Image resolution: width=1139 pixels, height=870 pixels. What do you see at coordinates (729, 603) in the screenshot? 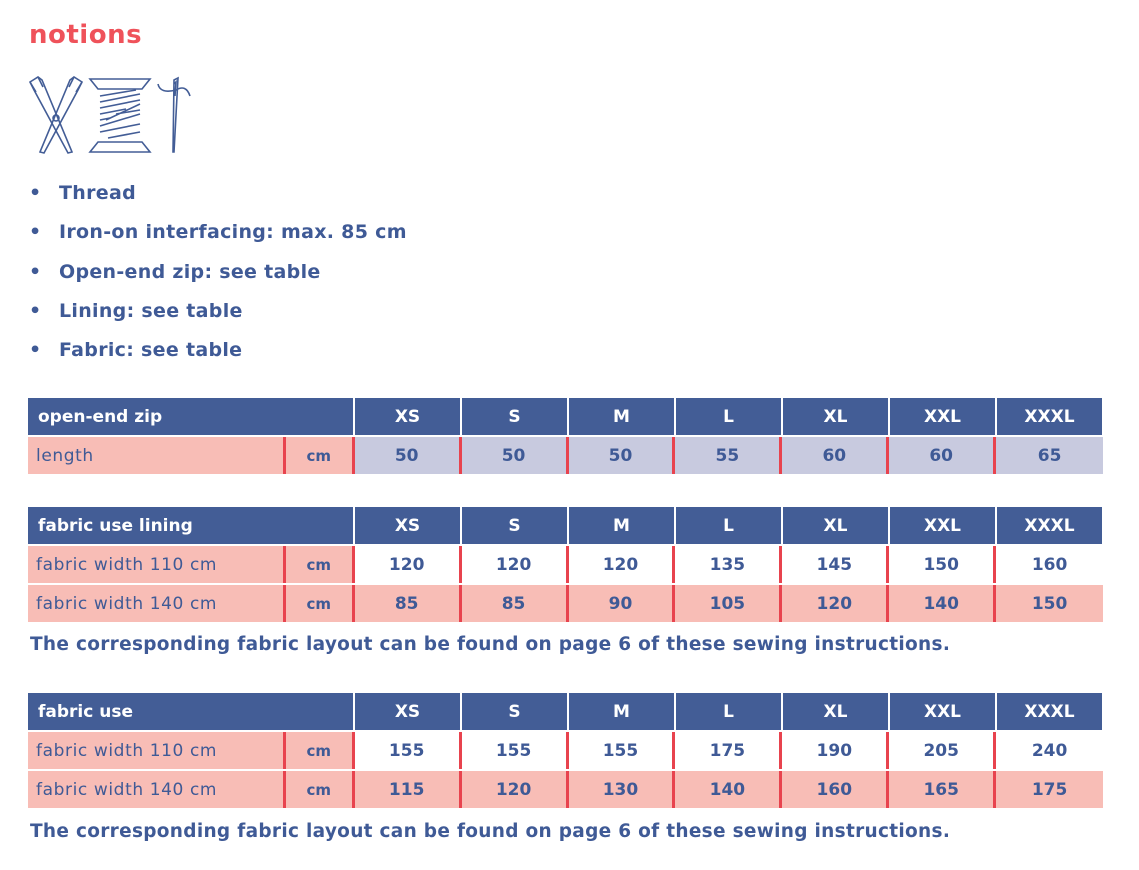
I see `value-cell-l: 105` at bounding box center [729, 603].